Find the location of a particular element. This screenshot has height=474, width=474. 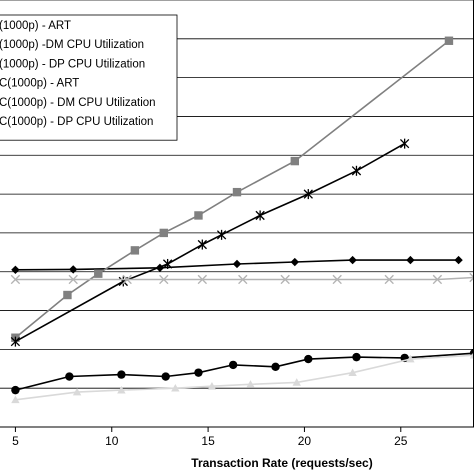

x-tick-label-1: 10 is located at coordinates (112, 441).